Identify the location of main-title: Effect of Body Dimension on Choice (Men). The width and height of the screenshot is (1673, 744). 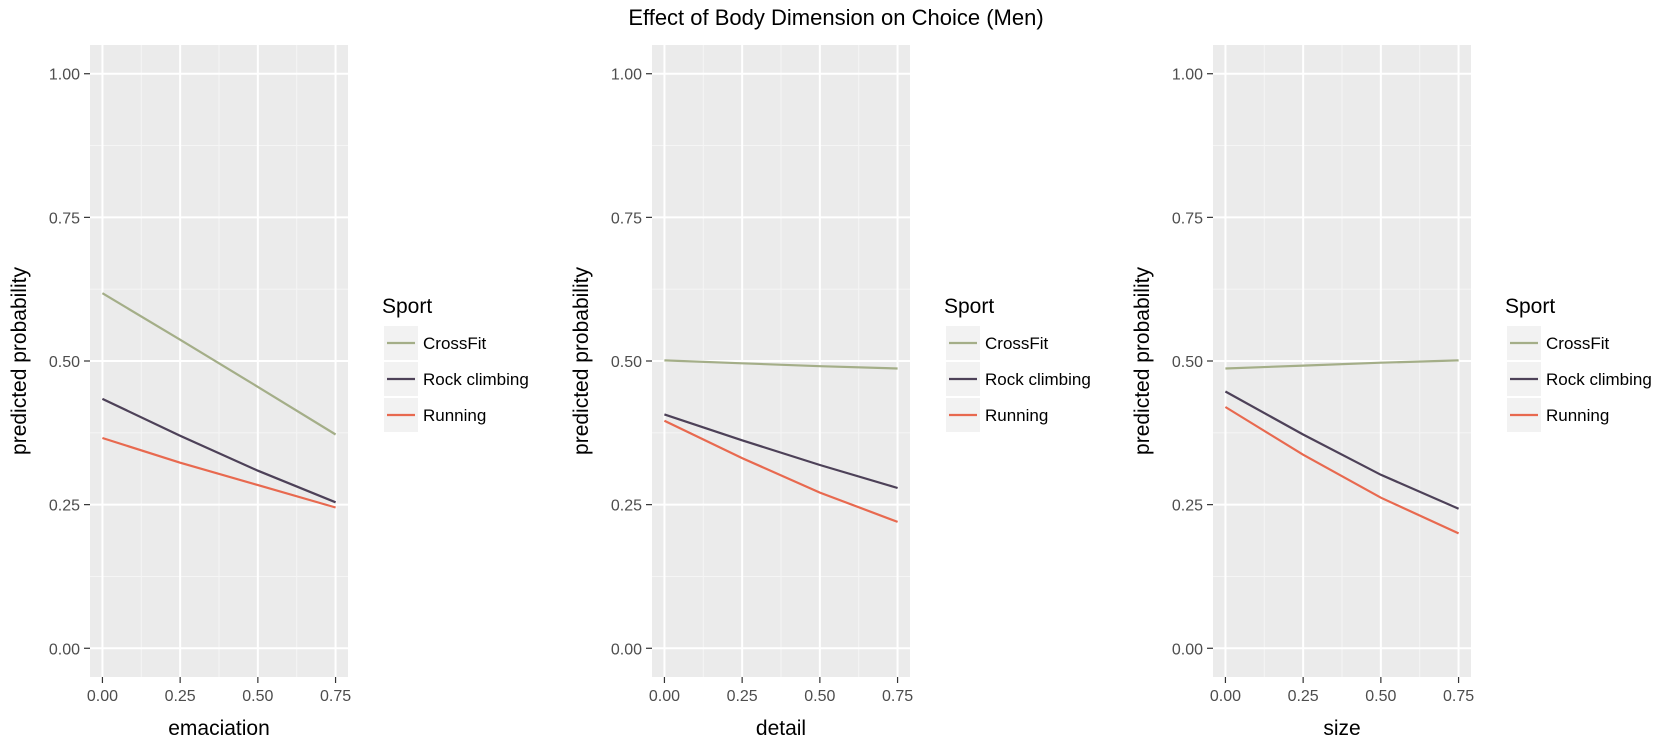
(835, 17).